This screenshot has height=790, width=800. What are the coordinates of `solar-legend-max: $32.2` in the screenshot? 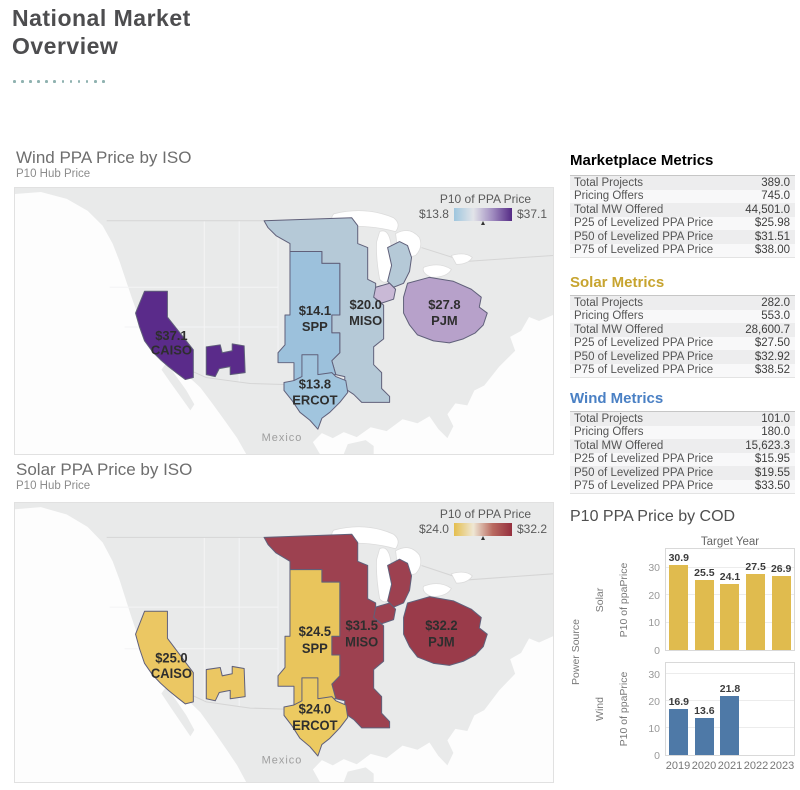 It's located at (531, 529).